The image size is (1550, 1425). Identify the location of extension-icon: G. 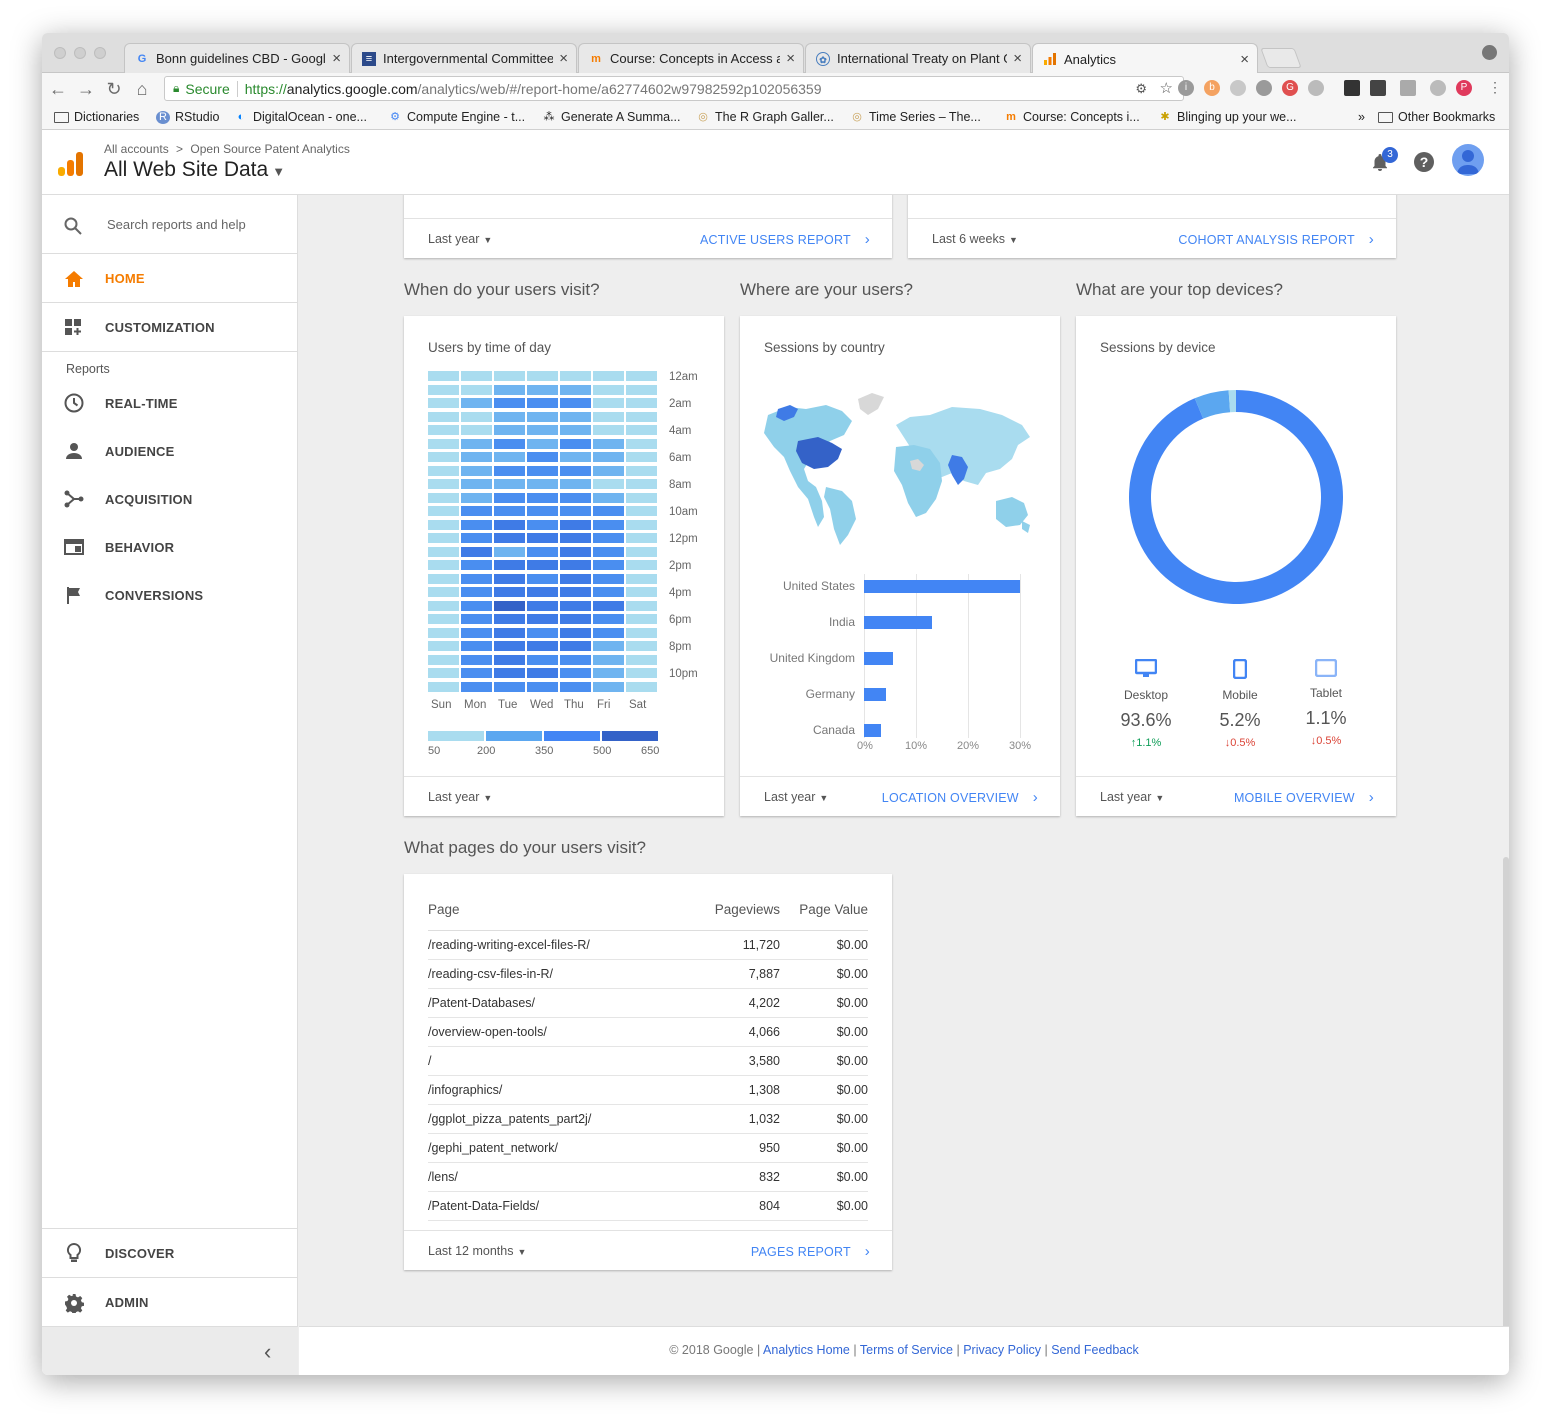
(1290, 88).